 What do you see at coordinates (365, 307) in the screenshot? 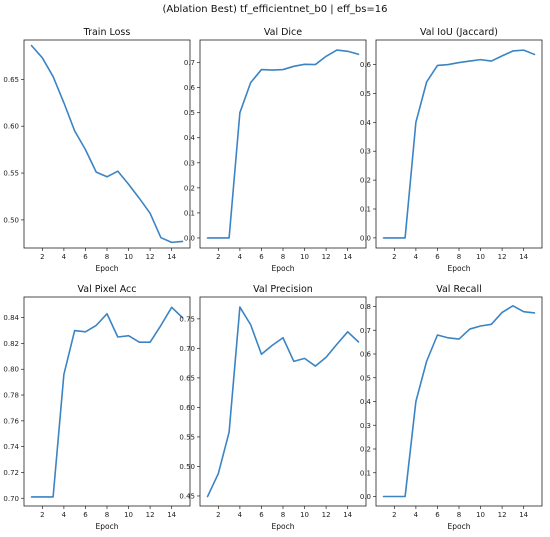
I see `val-recall-ytick-label: 0.8` at bounding box center [365, 307].